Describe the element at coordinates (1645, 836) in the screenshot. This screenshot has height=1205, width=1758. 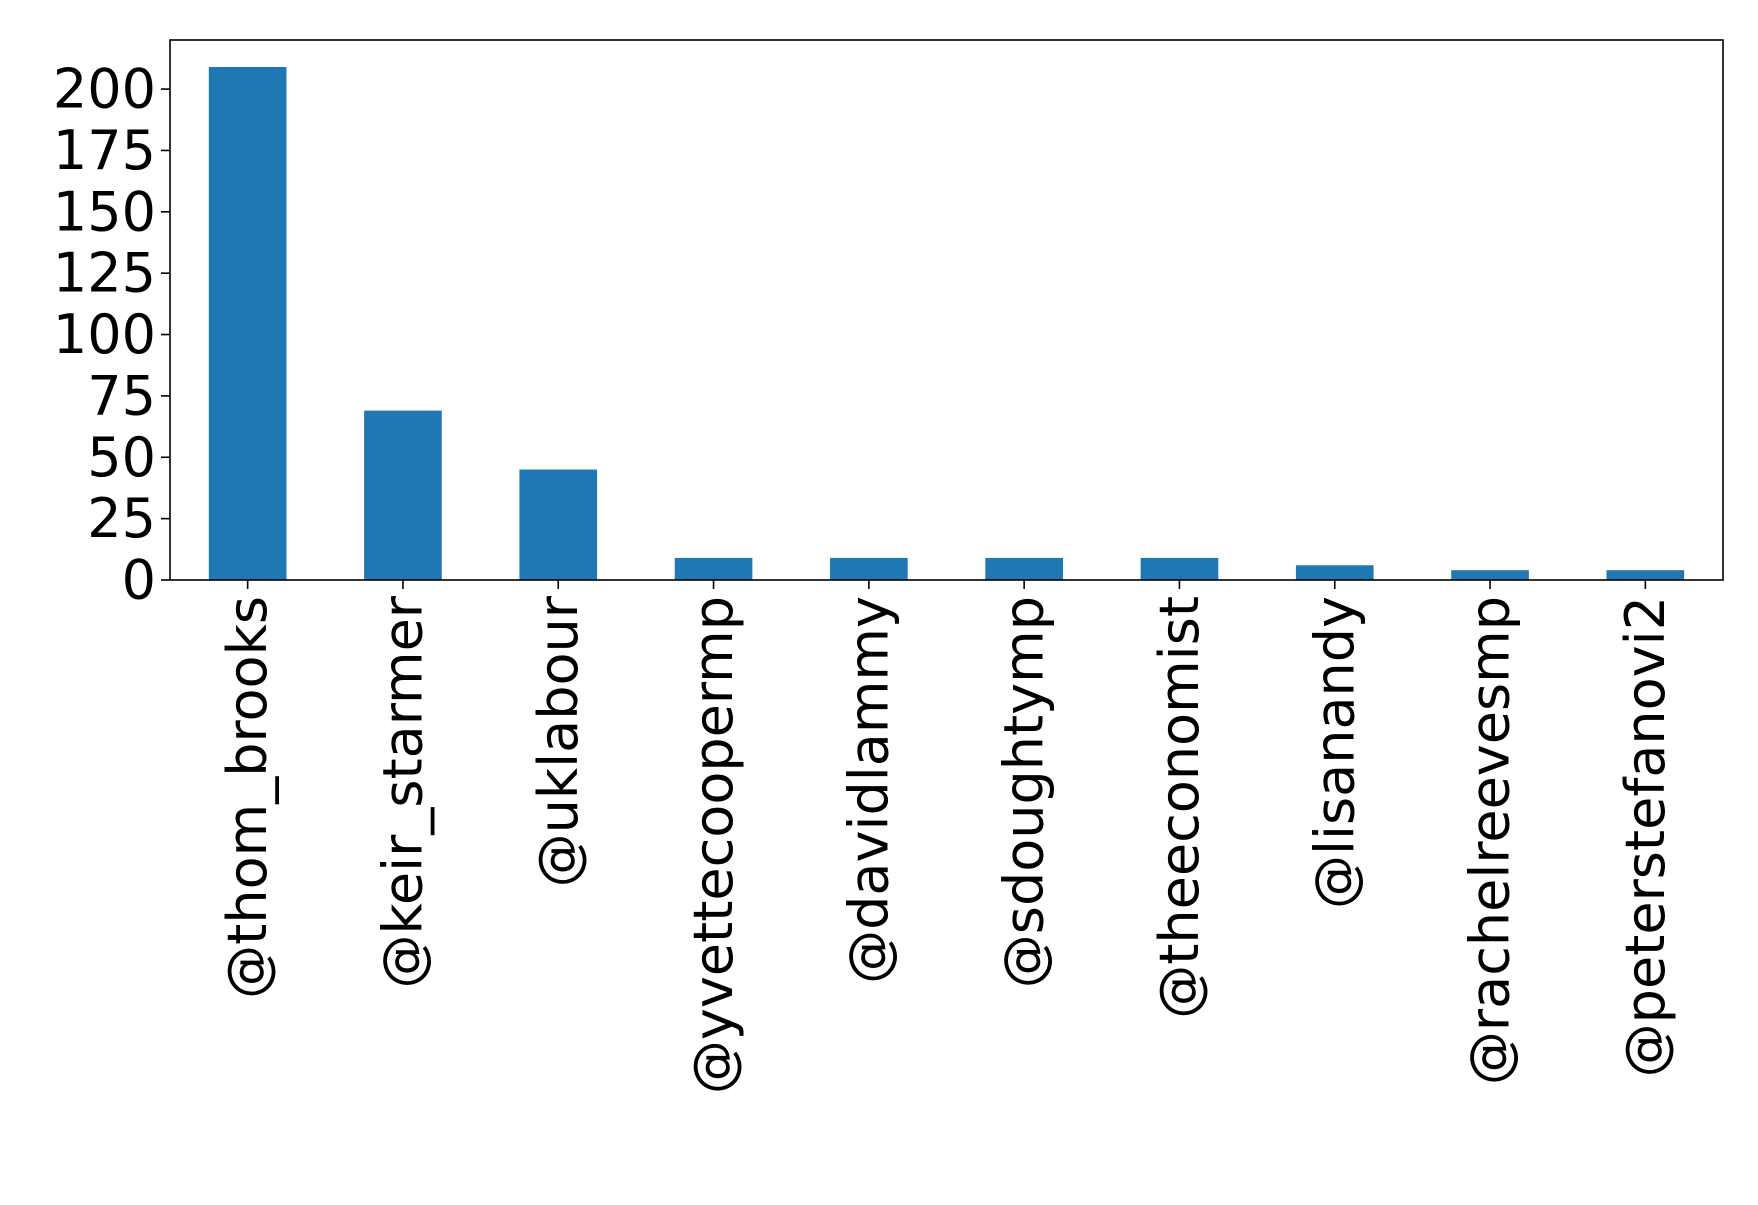
I see `x-tick-label: @peterstefanovi2` at that location.